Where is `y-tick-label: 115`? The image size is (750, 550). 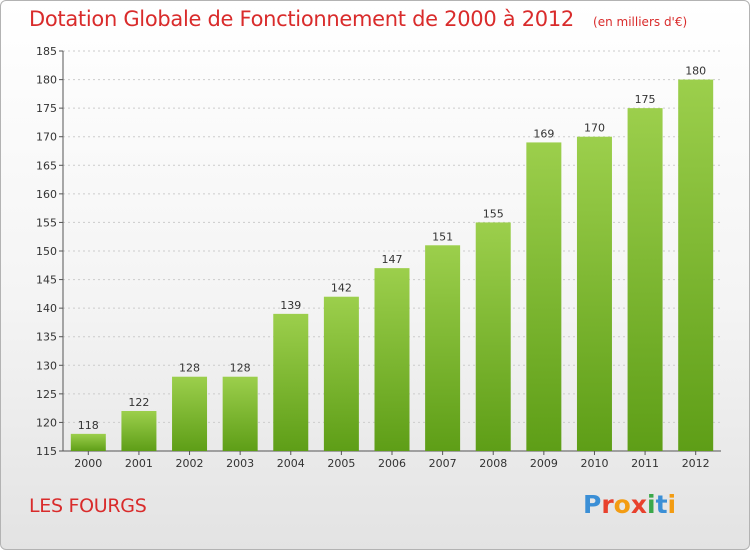
y-tick-label: 115 is located at coordinates (46, 451).